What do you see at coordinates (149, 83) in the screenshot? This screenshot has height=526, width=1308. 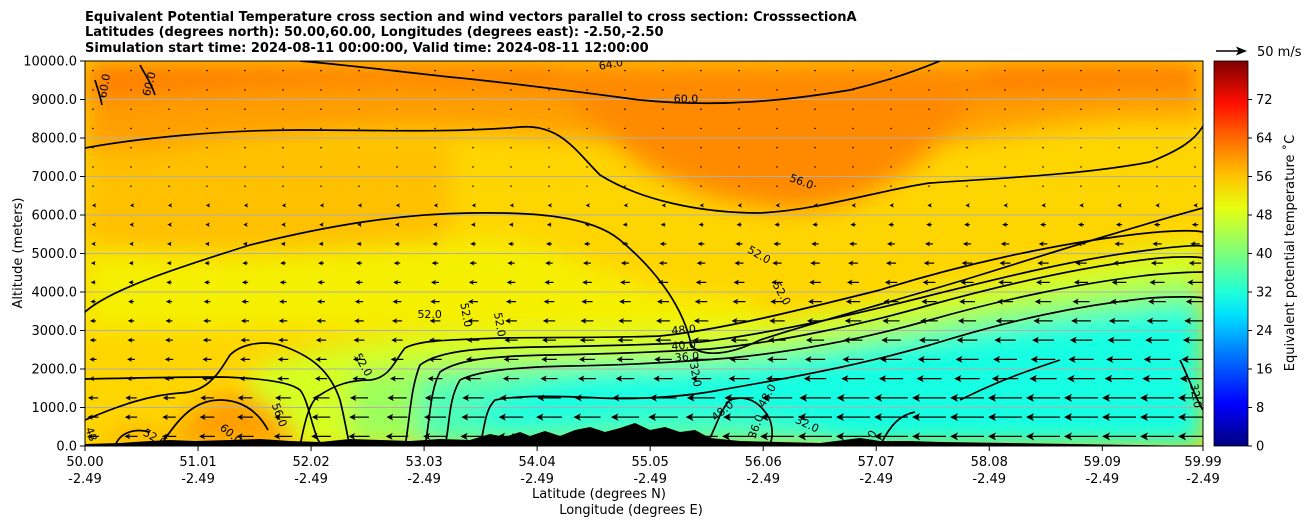 I see `contour-label: 60.0` at bounding box center [149, 83].